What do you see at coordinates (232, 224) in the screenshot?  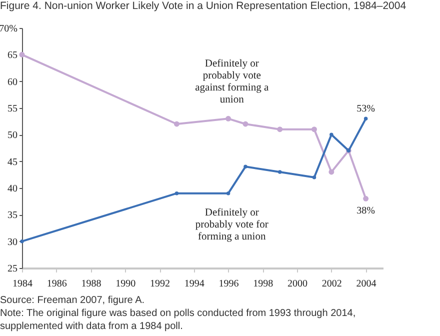 I see `series-label: Definitely or probably vote for forming a union` at bounding box center [232, 224].